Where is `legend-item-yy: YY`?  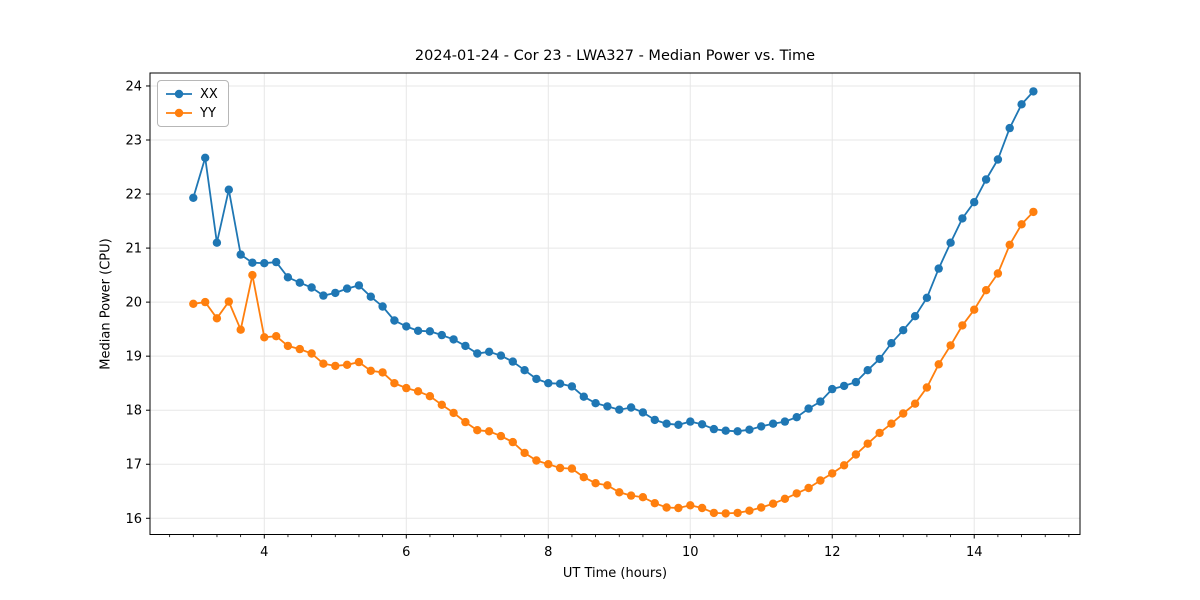
legend-item-yy: YY is located at coordinates (191, 113).